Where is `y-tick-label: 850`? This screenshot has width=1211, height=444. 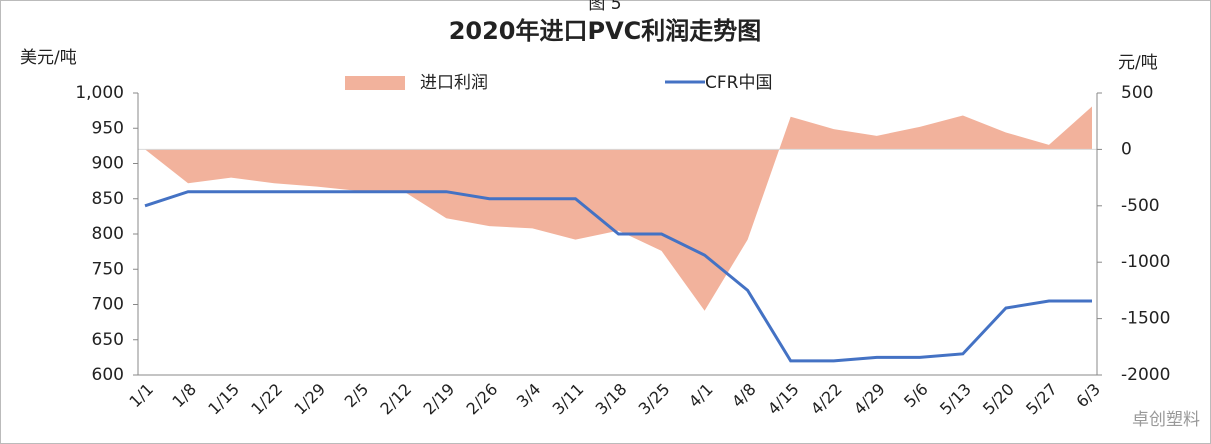 y-tick-label: 850 is located at coordinates (108, 199).